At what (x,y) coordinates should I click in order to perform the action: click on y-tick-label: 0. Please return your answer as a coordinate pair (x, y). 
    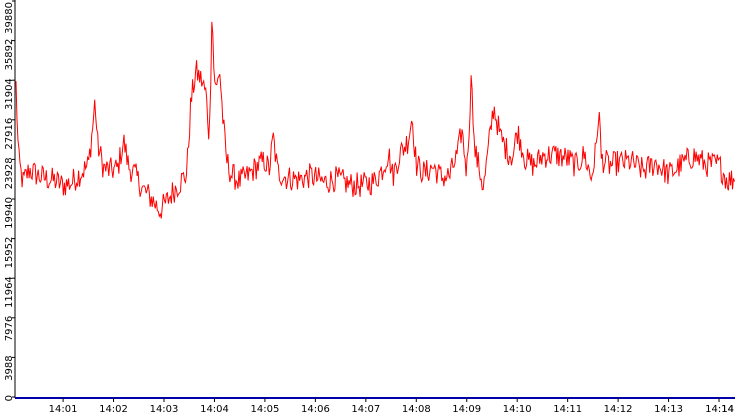
    Looking at the image, I should click on (9, 398).